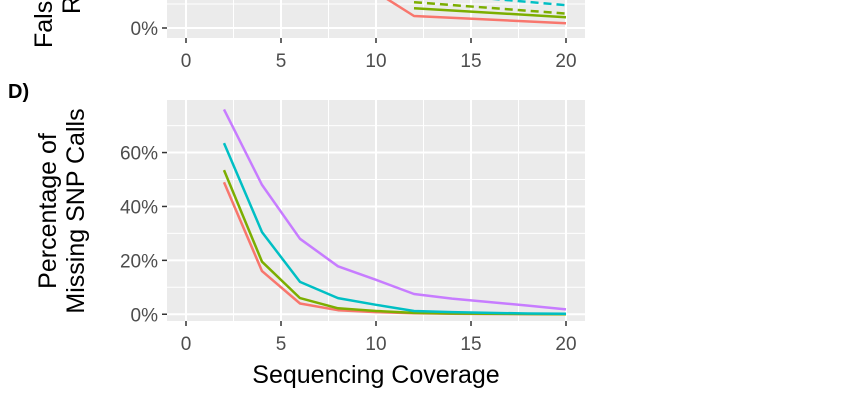  Describe the element at coordinates (44, 24) in the screenshot. I see `y-axis-title-fragment-1: Fals` at that location.